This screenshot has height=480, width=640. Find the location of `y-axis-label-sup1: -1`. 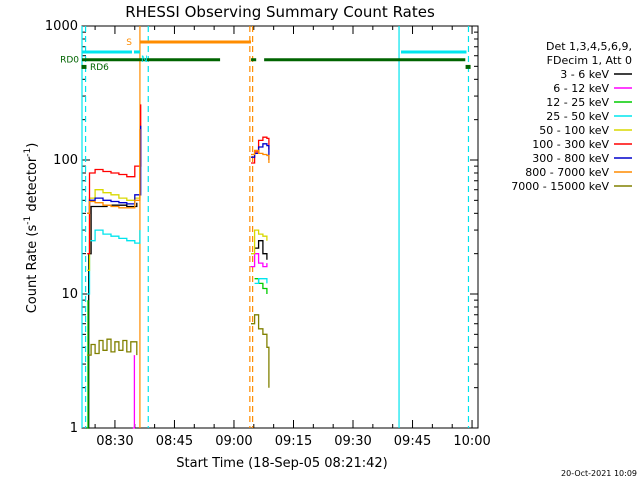

y-axis-label-sup1: -1 is located at coordinates (28, 220).